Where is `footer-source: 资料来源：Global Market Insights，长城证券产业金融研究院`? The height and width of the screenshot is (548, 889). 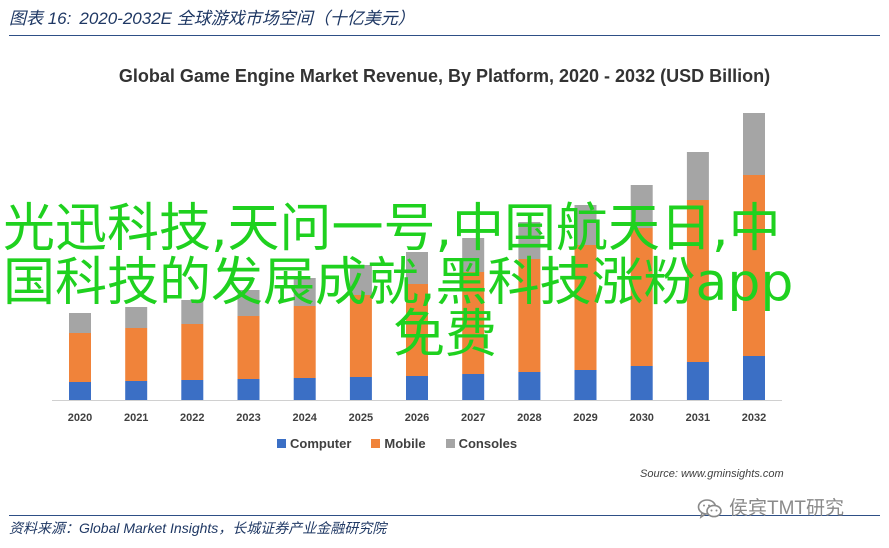
footer-source: 资料来源：Global Market Insights，长城证券产业金融研究院 is located at coordinates (198, 528).